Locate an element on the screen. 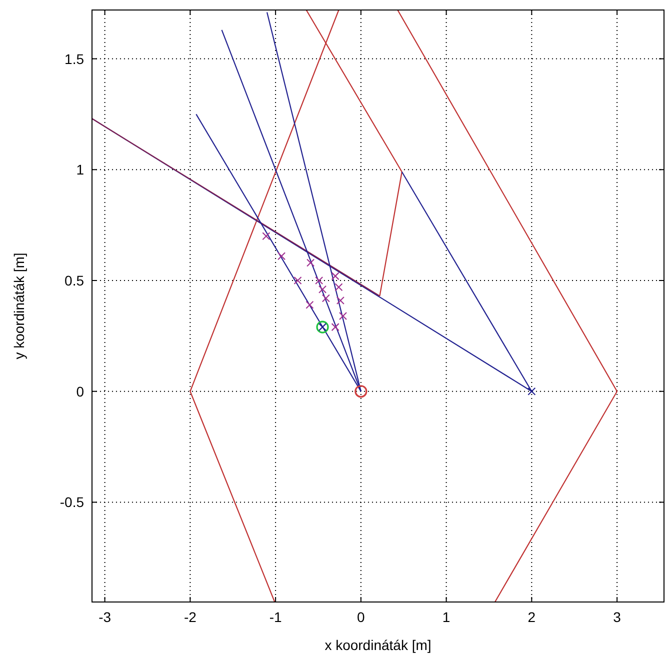 This screenshot has width=672, height=664. x-tick-label: -1 is located at coordinates (275, 617).